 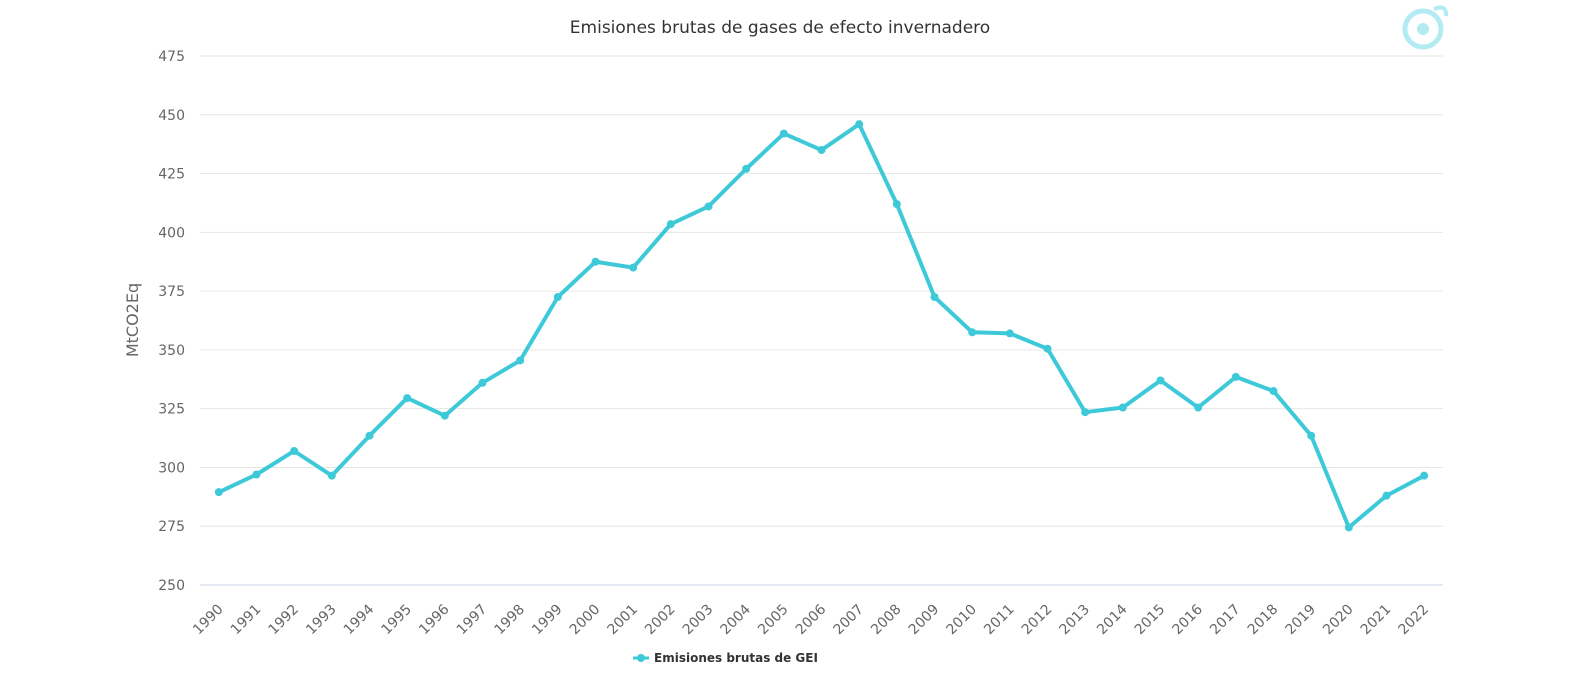 I want to click on logo-icon, so click(x=1425, y=27).